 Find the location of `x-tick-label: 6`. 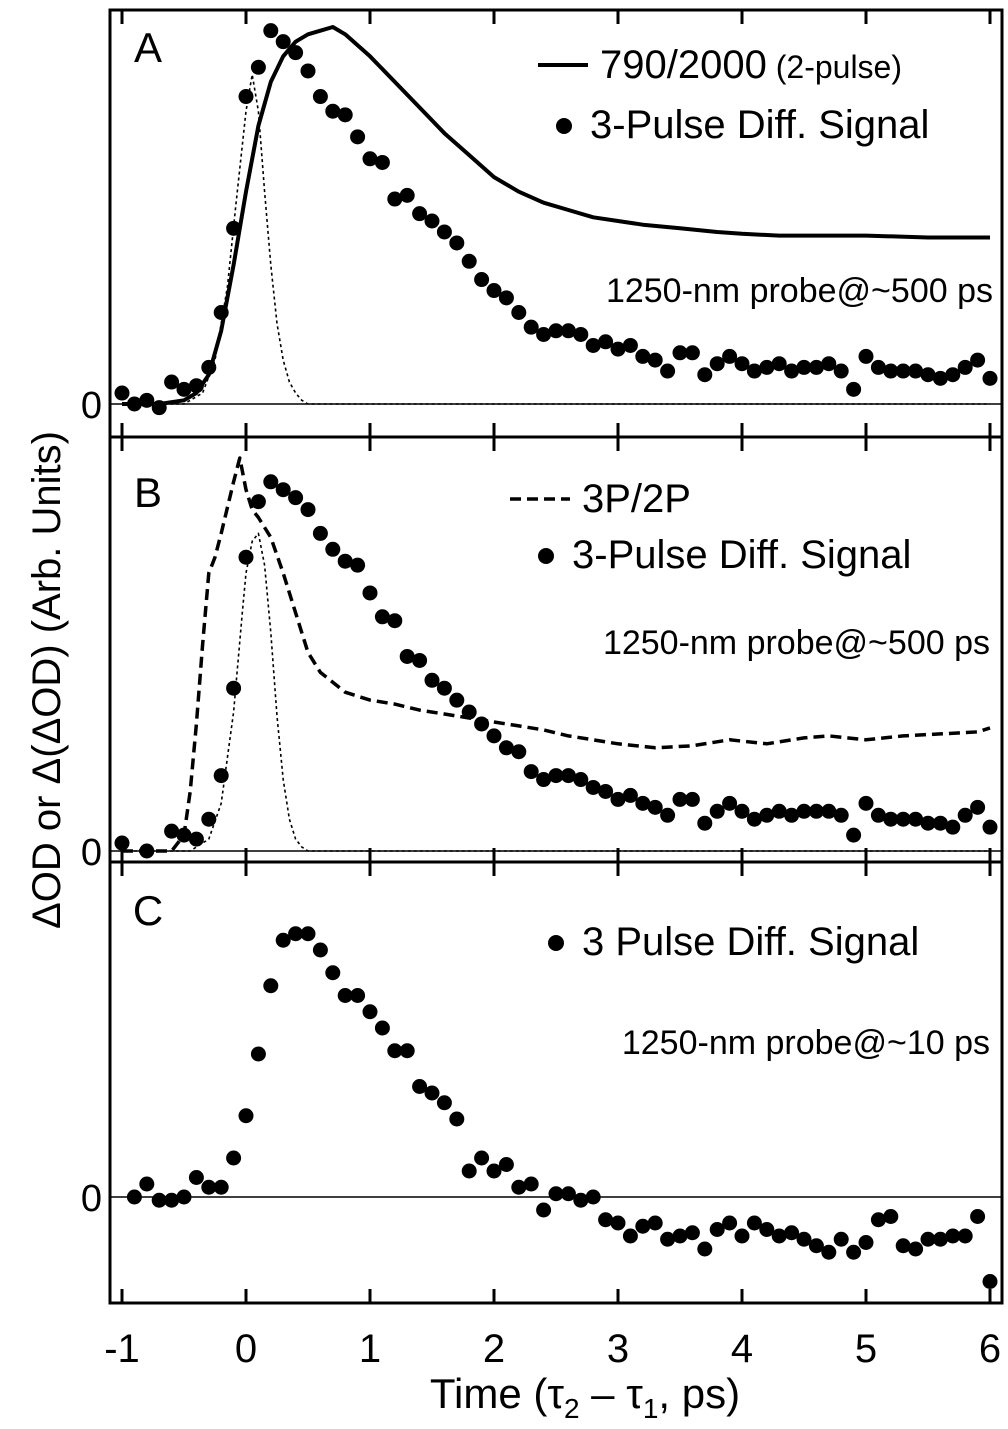

x-tick-label: 6 is located at coordinates (990, 1349).